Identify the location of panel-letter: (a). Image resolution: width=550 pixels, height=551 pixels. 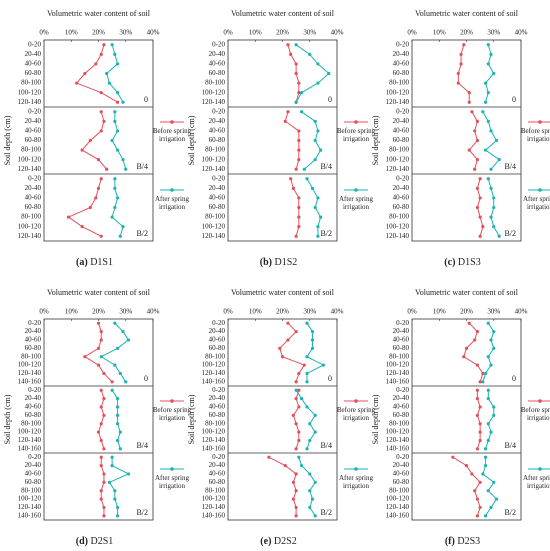
(82, 262).